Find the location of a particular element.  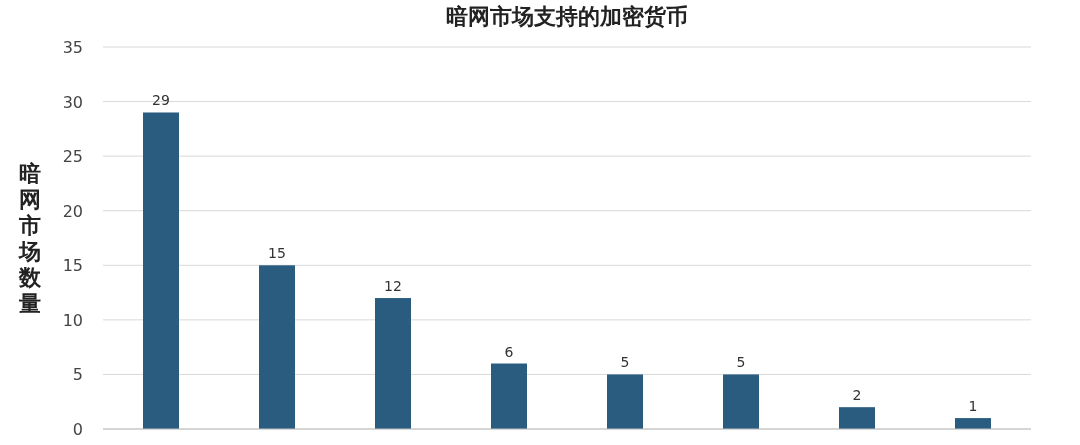

data-label: 12 is located at coordinates (393, 286).